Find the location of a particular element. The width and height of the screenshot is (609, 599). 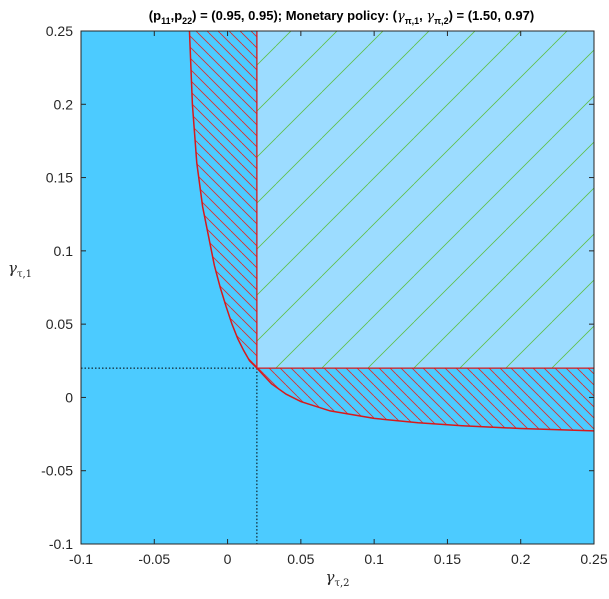

title-symbol-2: γ is located at coordinates (430, 16).